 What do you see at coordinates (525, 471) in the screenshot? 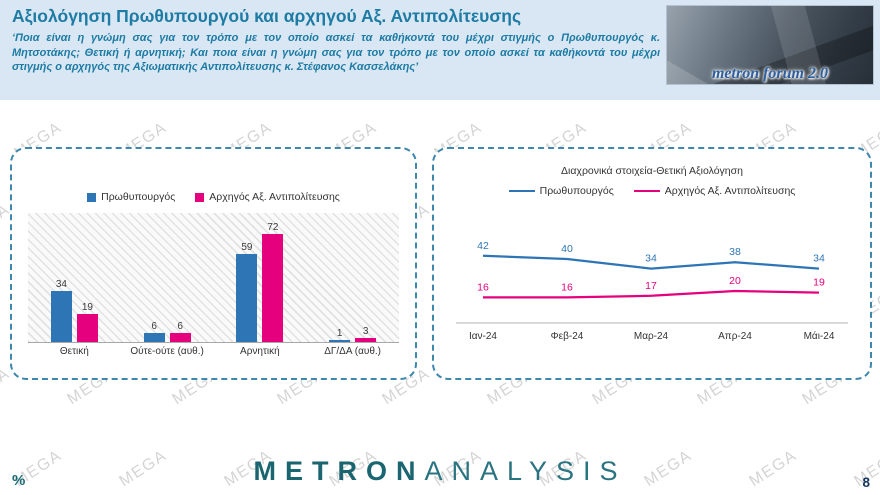
I see `brand-analysis: ANALYSIS` at bounding box center [525, 471].